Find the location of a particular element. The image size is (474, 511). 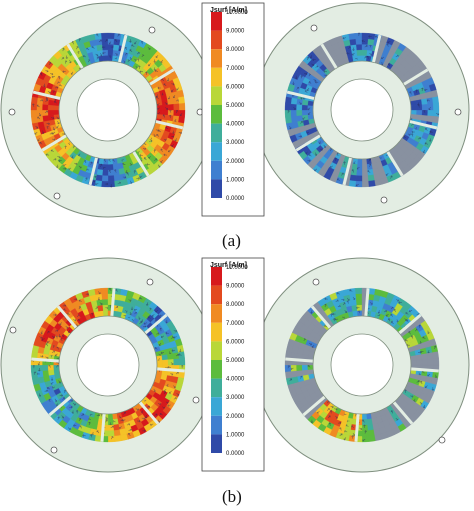

legend-tick-label: 3.0000 is located at coordinates (235, 143).